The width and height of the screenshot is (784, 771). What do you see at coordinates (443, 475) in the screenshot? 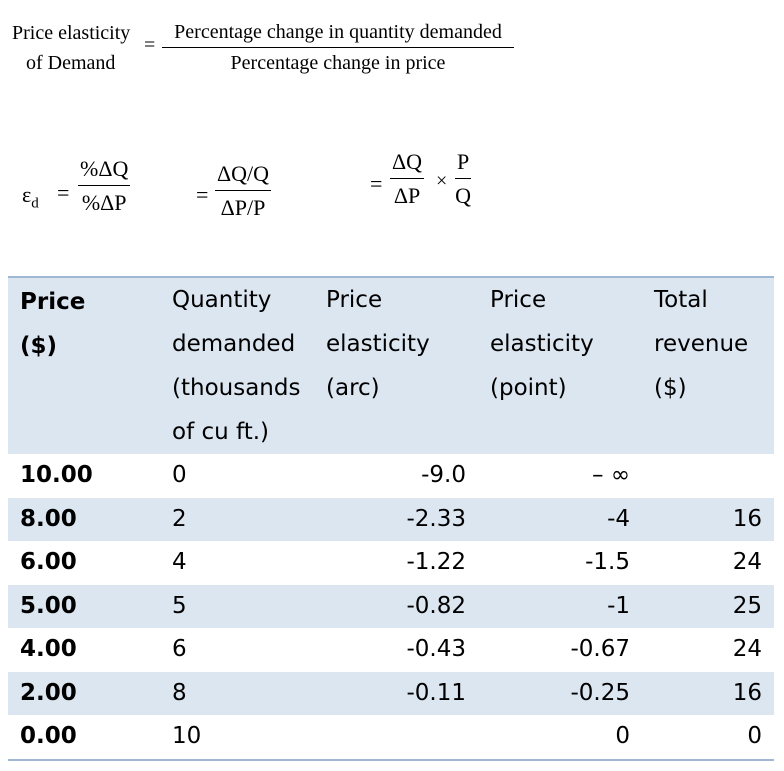
I see `cell-arc: -9.0` at bounding box center [443, 475].